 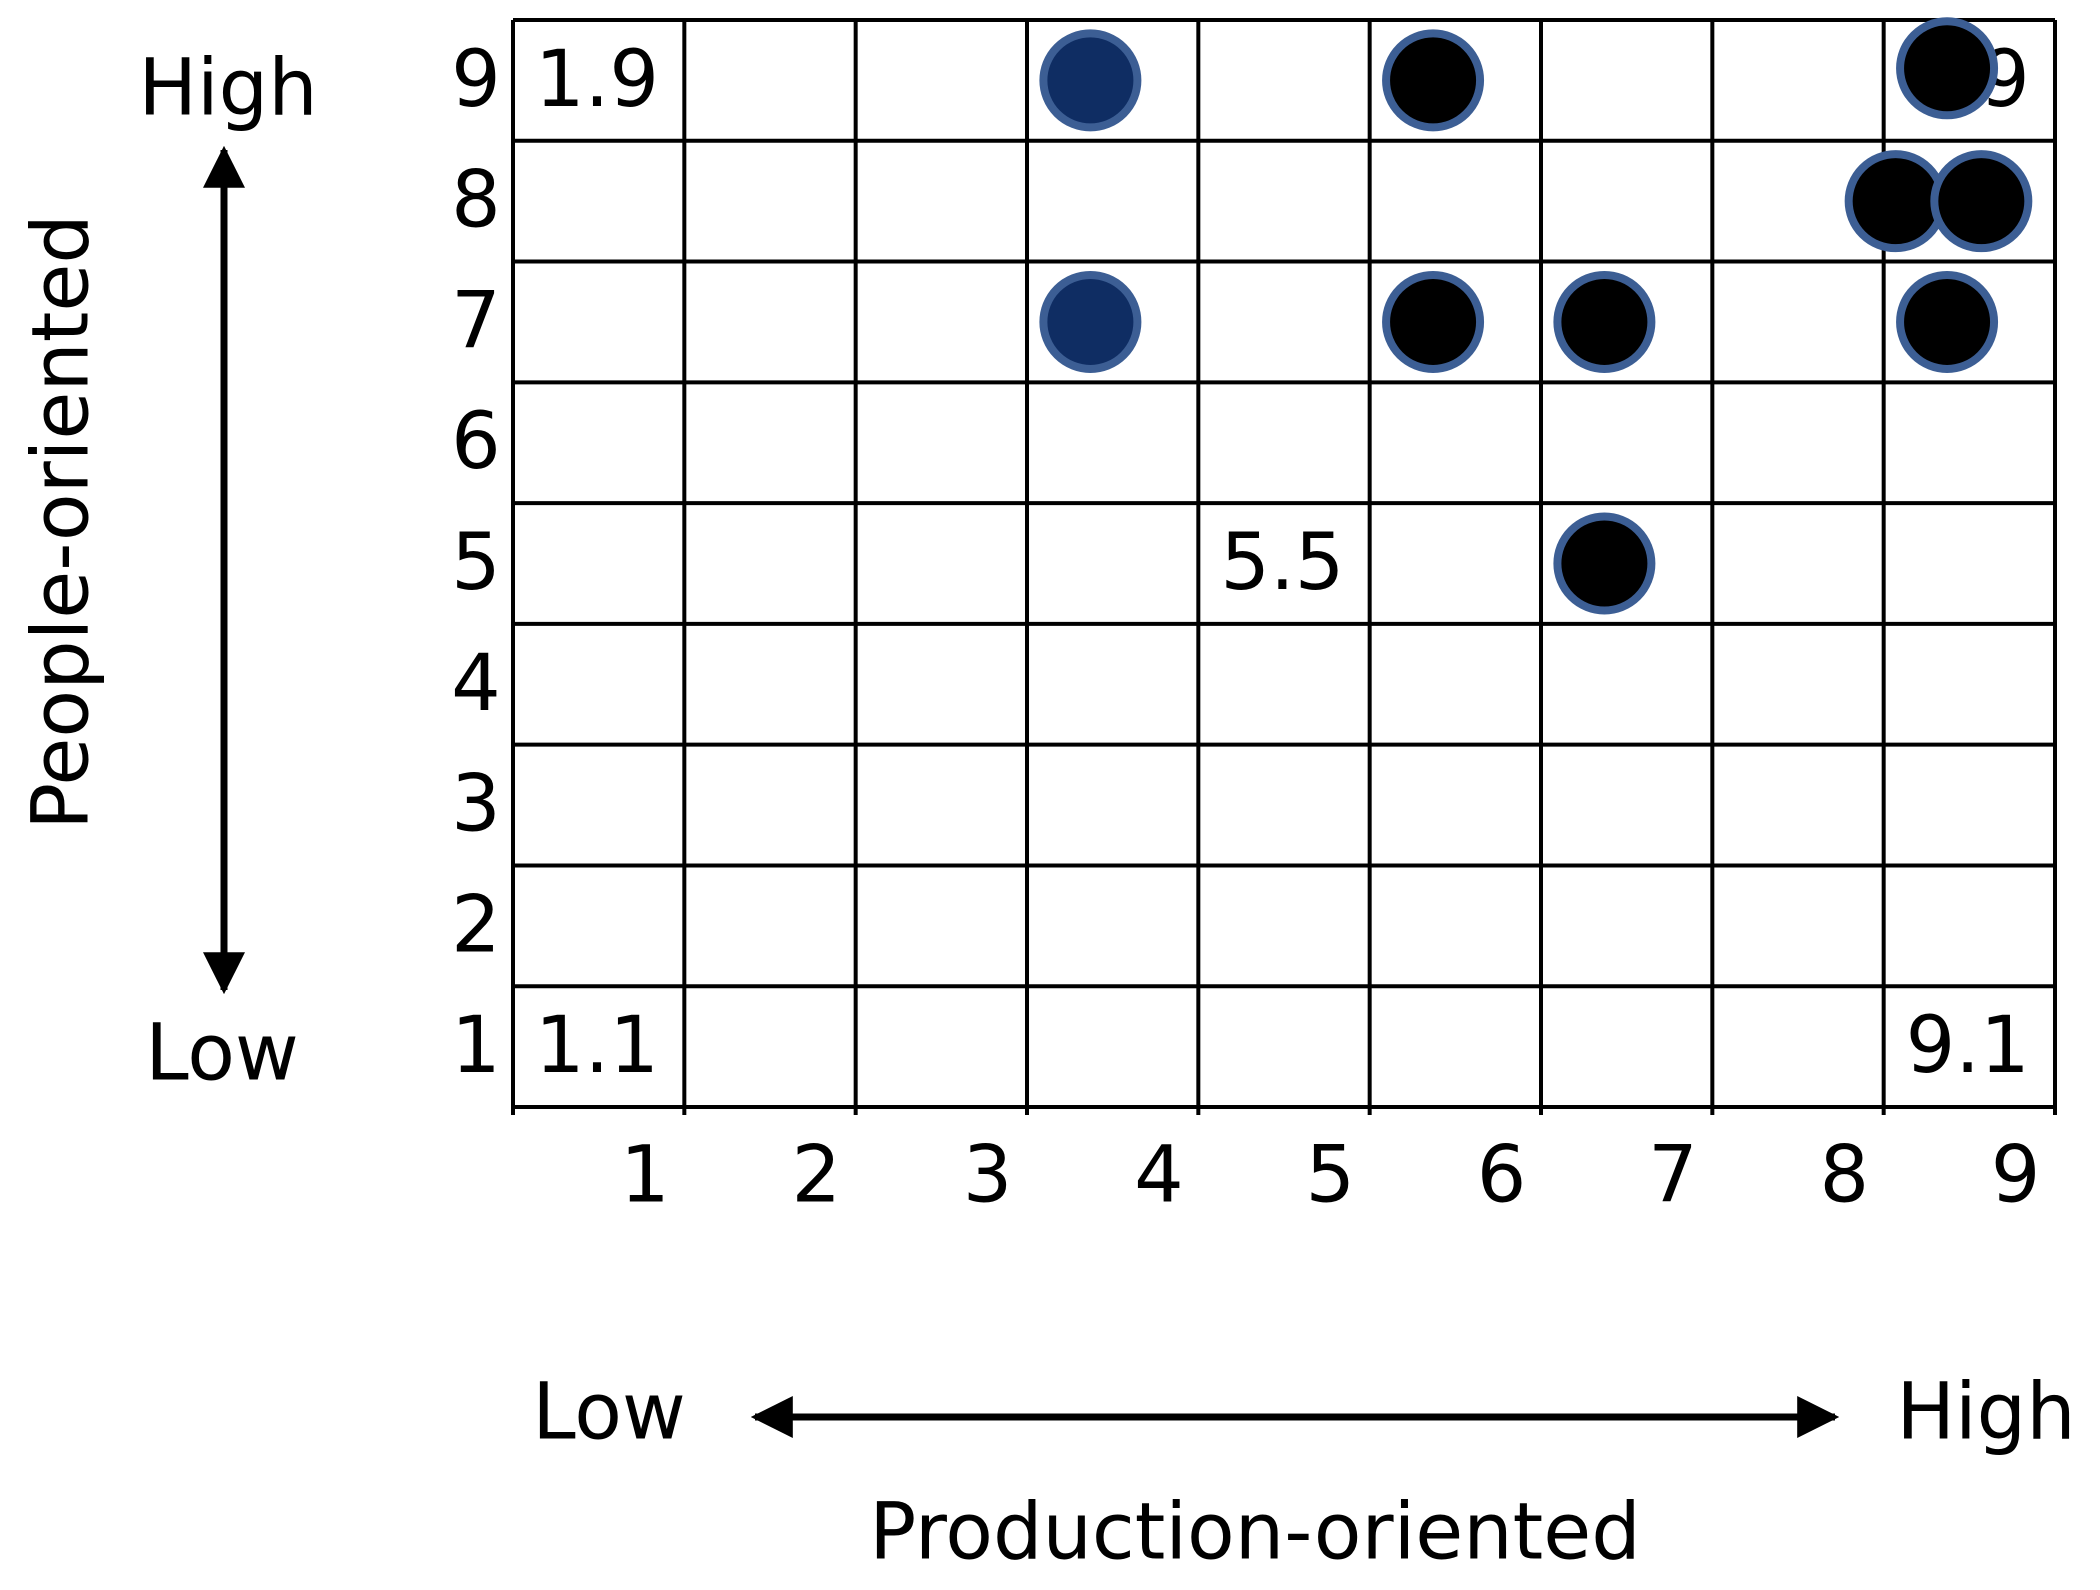 I want to click on x-tick-label: 2, so click(x=816, y=1175).